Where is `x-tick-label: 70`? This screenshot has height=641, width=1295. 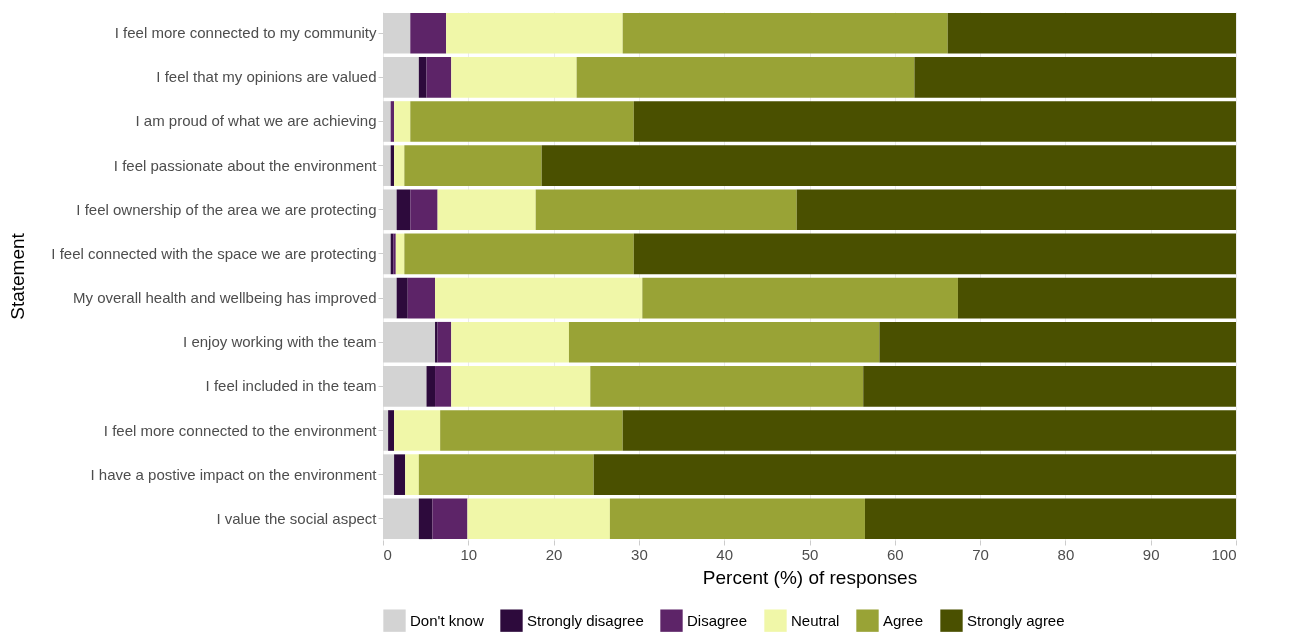 x-tick-label: 70 is located at coordinates (980, 554).